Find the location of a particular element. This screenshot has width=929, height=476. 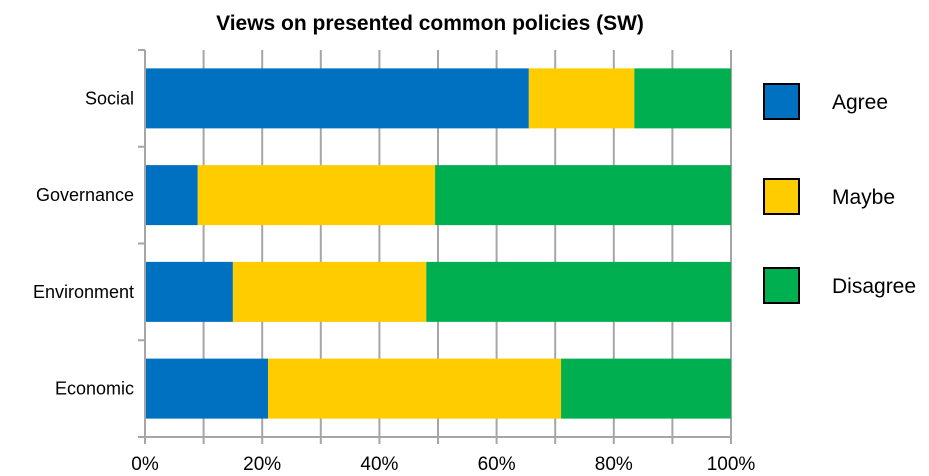

x-tick-label: 40% is located at coordinates (379, 464).